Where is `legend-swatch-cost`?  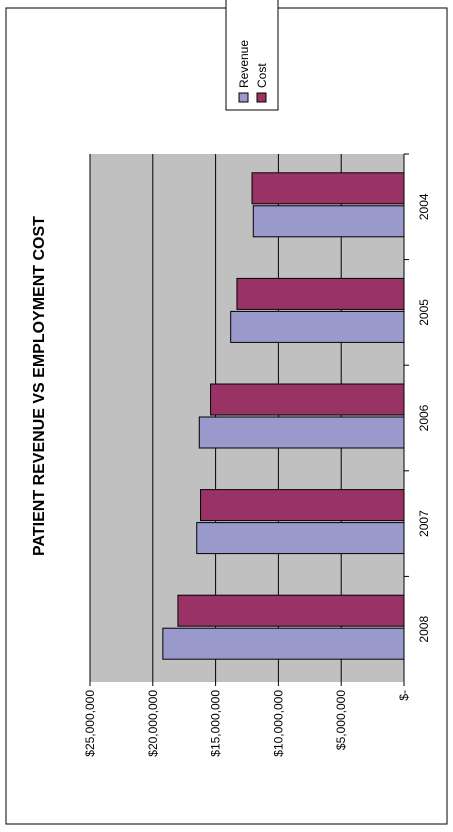
legend-swatch-cost is located at coordinates (261, 97).